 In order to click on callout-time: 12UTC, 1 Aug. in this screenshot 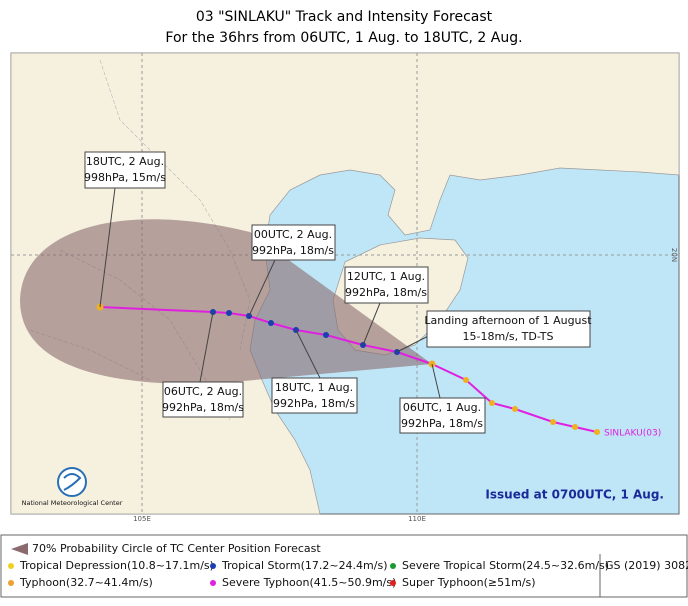, I will do `click(386, 276)`.